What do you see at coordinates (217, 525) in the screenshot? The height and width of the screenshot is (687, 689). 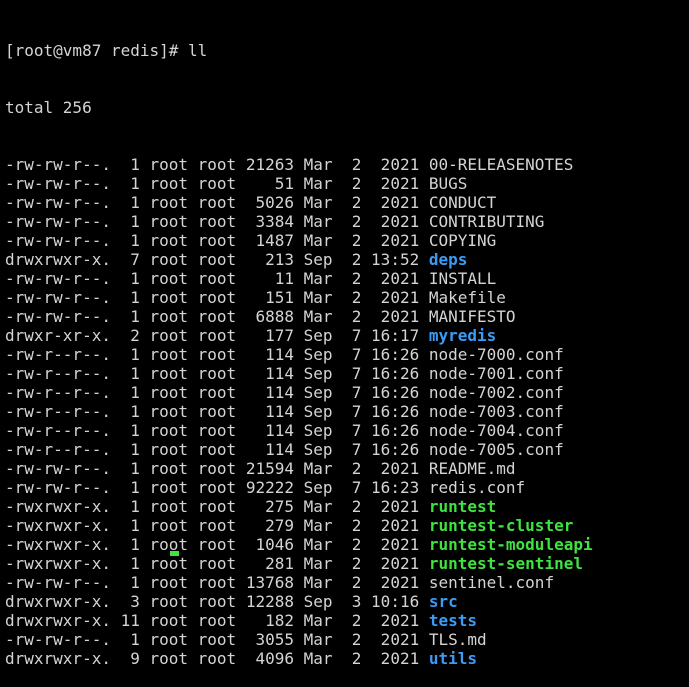 I see `file-info: -rwxrwxr-x. 1 root root 279 Mar 2 2021` at bounding box center [217, 525].